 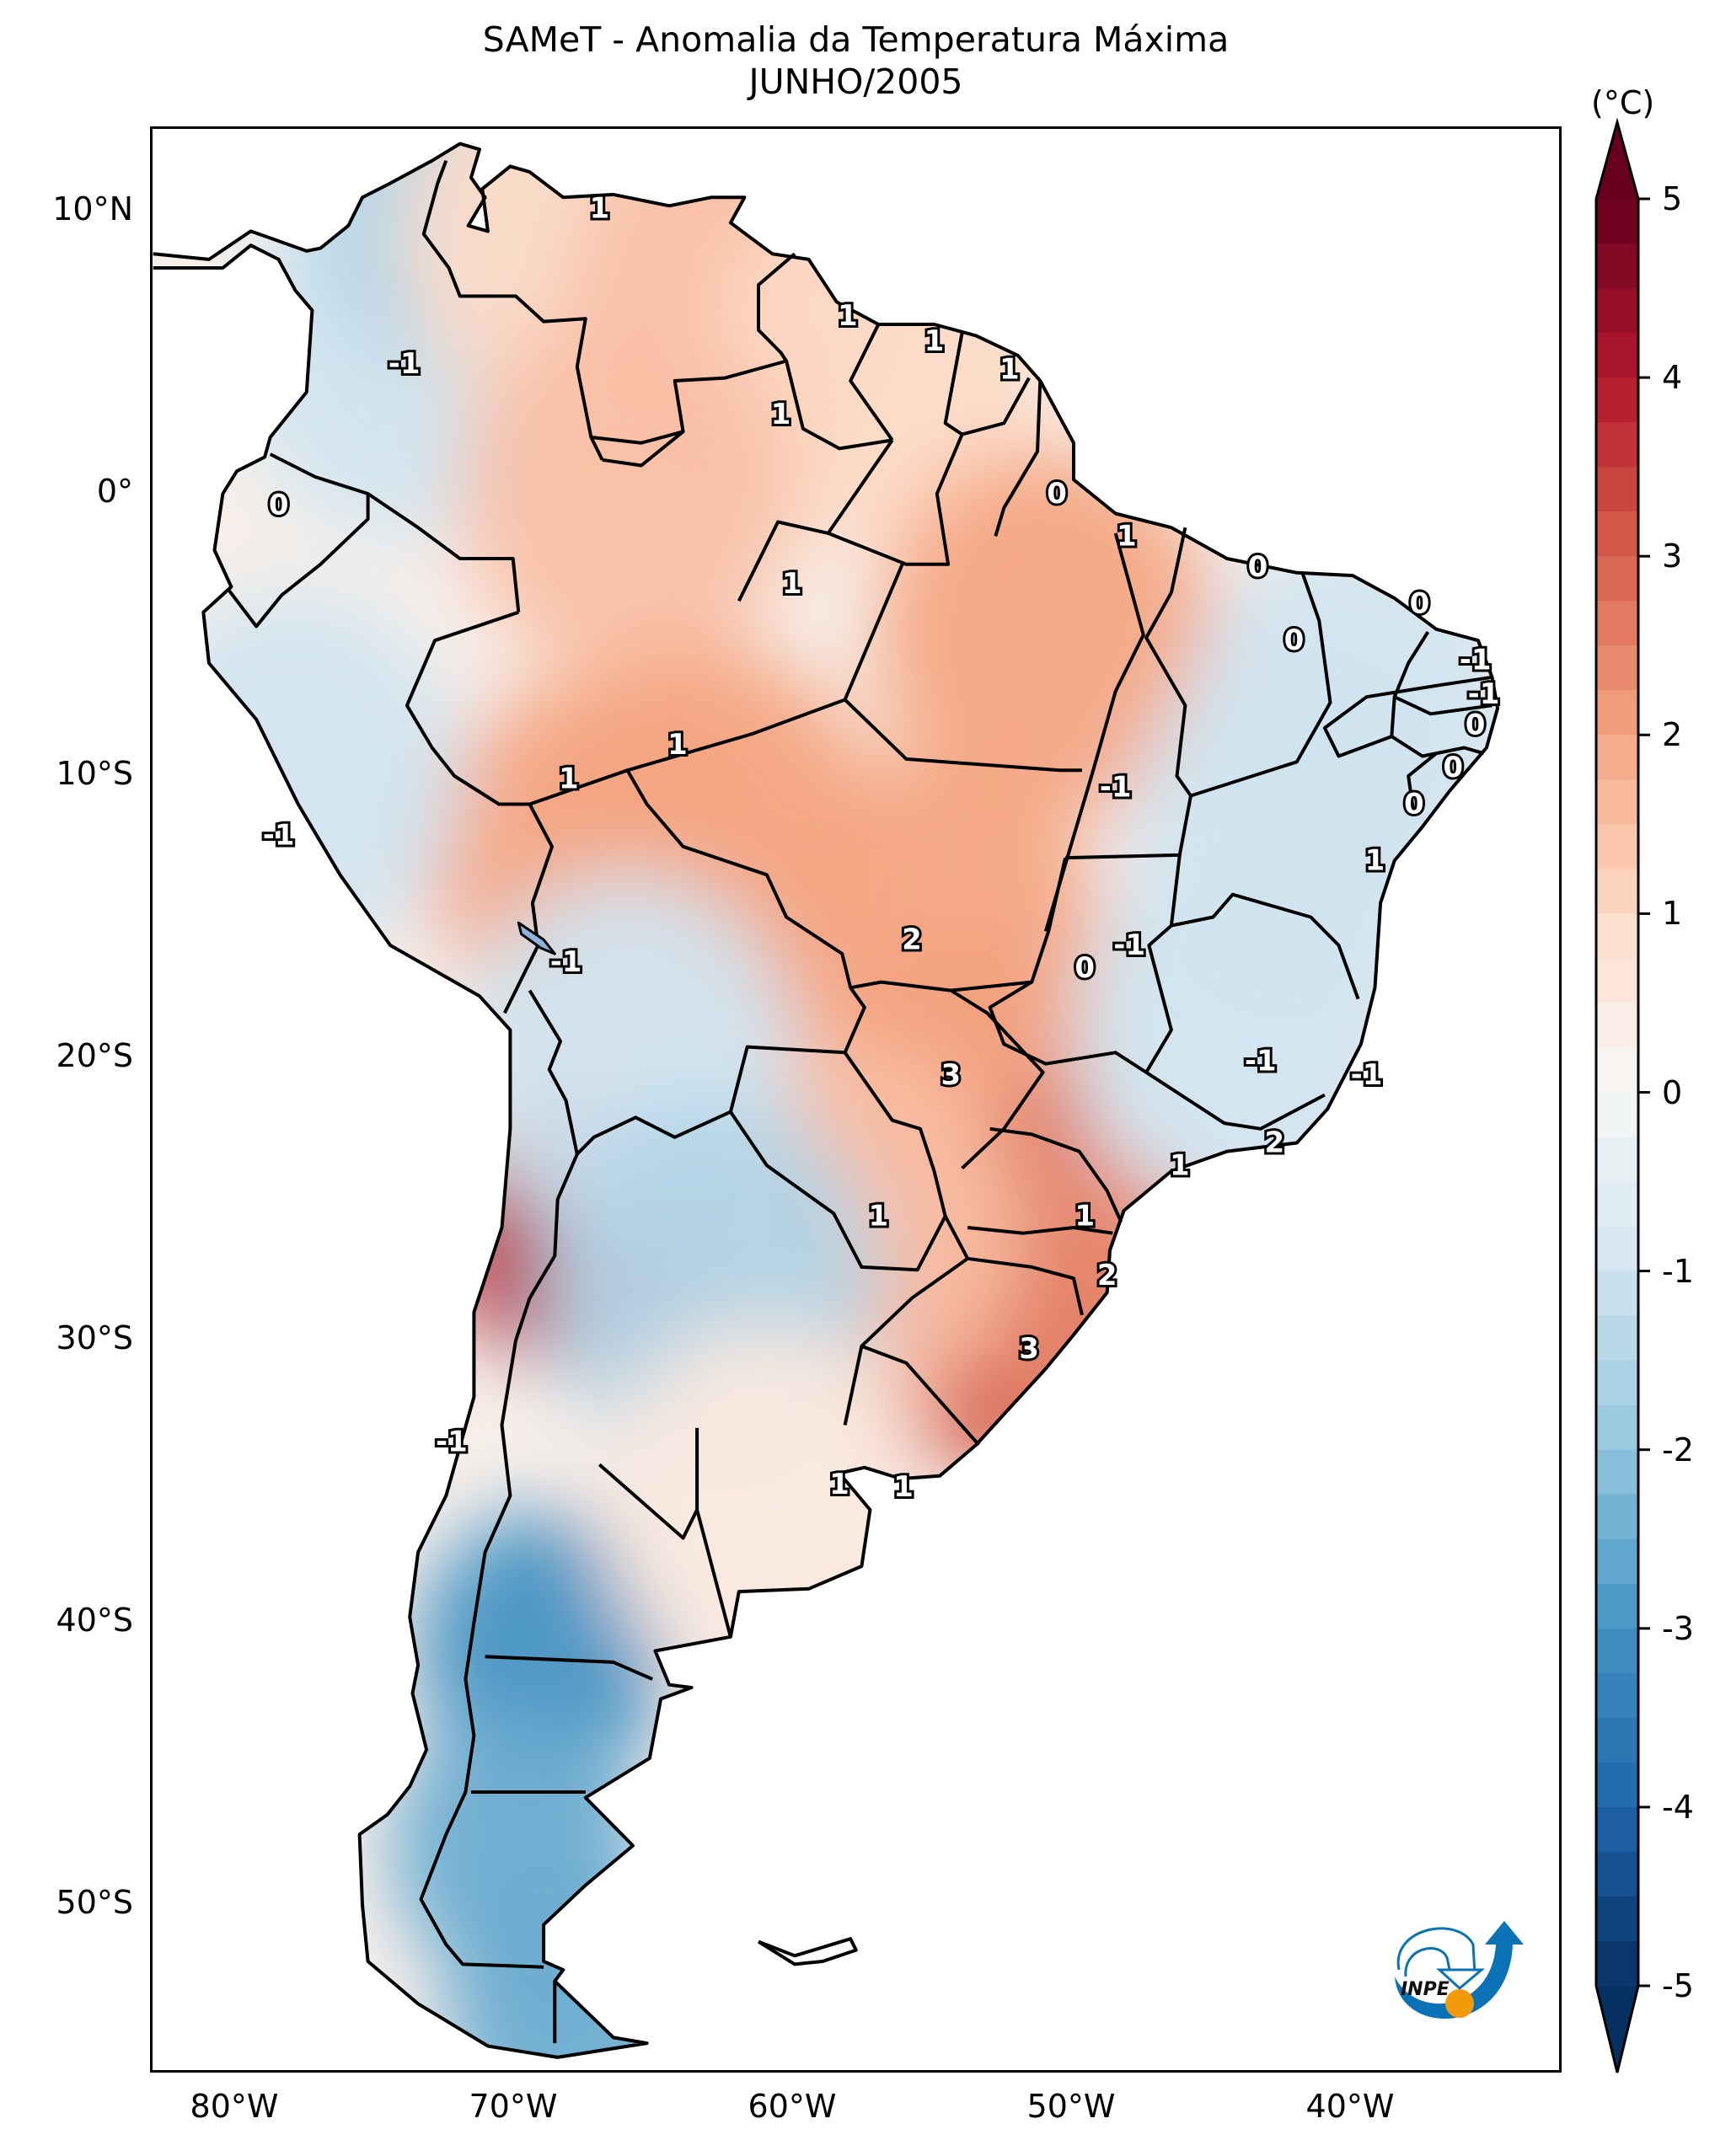 What do you see at coordinates (1617, 2029) in the screenshot?
I see `colorbar-extend-min` at bounding box center [1617, 2029].